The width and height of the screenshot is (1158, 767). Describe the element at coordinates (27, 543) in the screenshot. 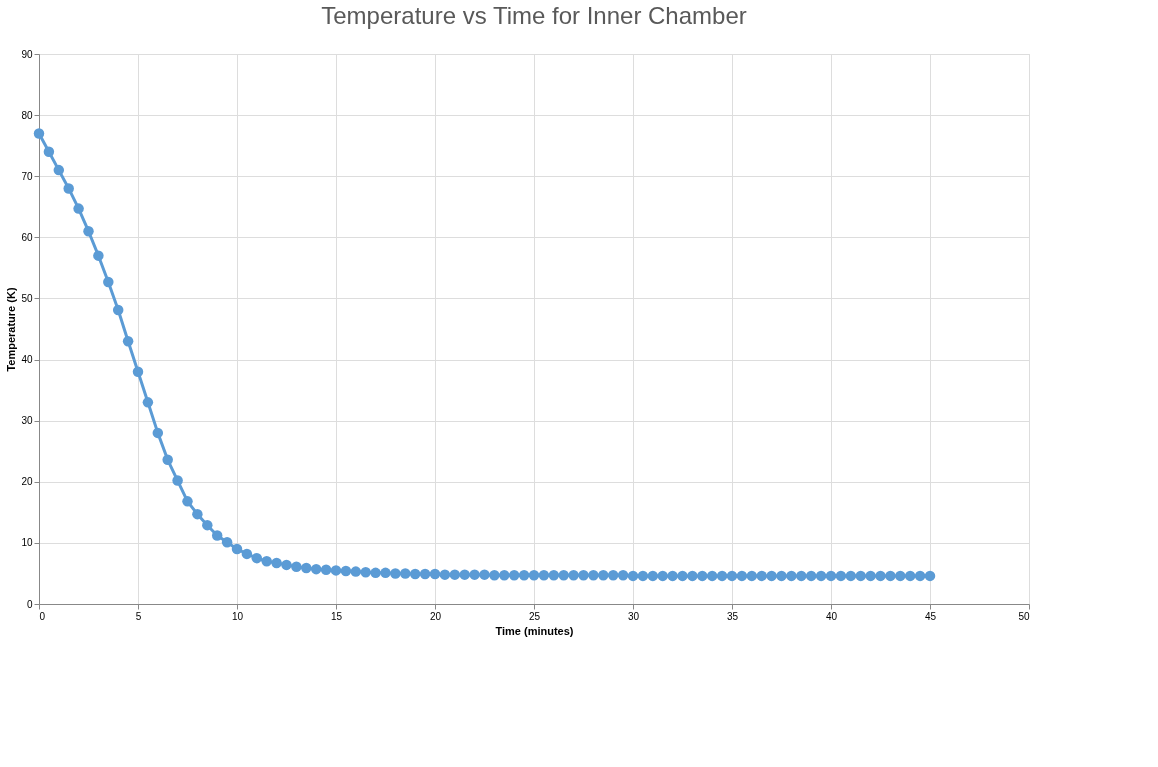

I see `y-tick-label: 10` at that location.